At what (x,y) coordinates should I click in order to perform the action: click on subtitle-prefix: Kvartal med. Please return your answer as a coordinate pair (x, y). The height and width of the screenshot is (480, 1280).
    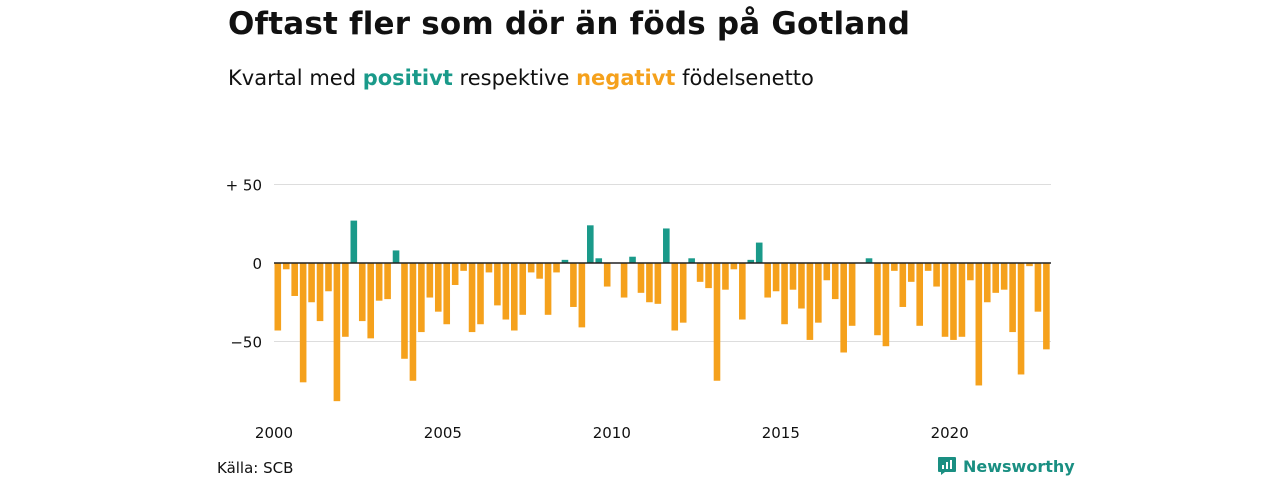
    Looking at the image, I should click on (292, 78).